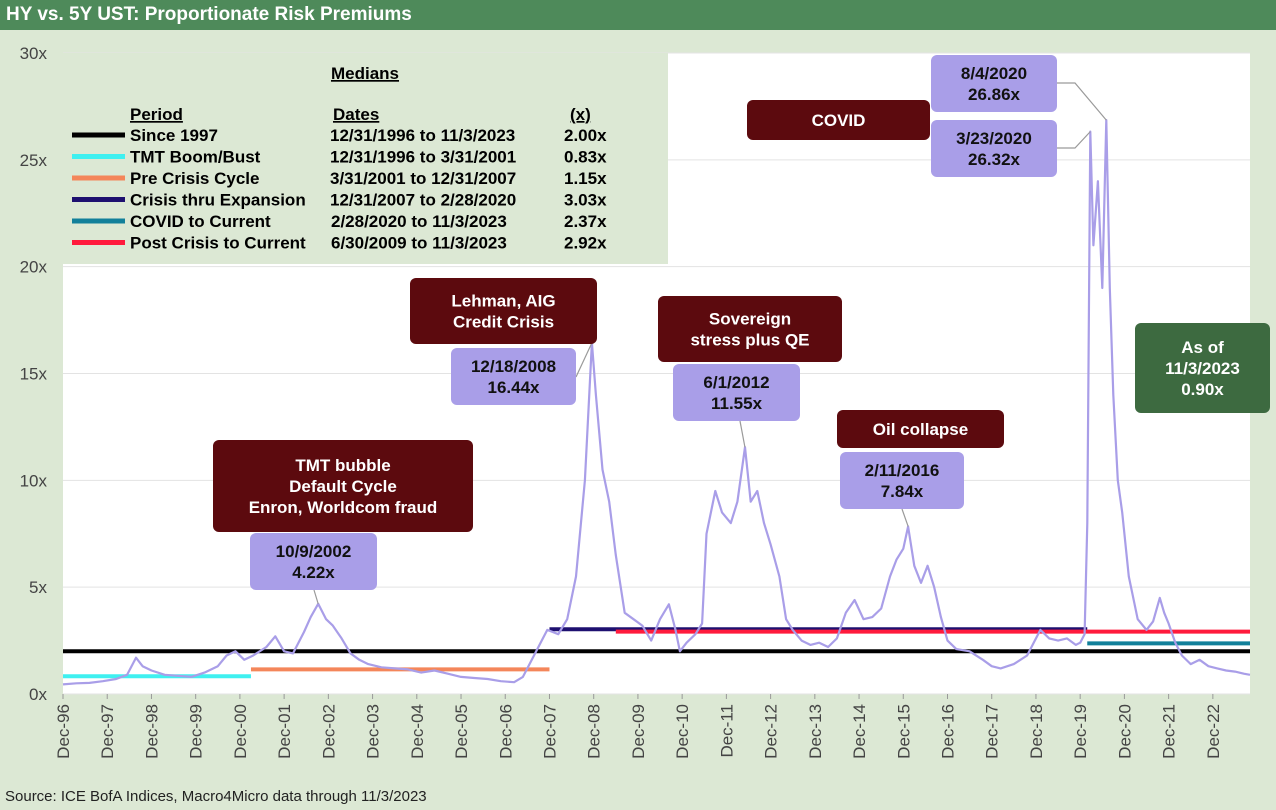 Image resolution: width=1276 pixels, height=810 pixels. I want to click on callout-text: 11/3/2023, so click(1202, 368).